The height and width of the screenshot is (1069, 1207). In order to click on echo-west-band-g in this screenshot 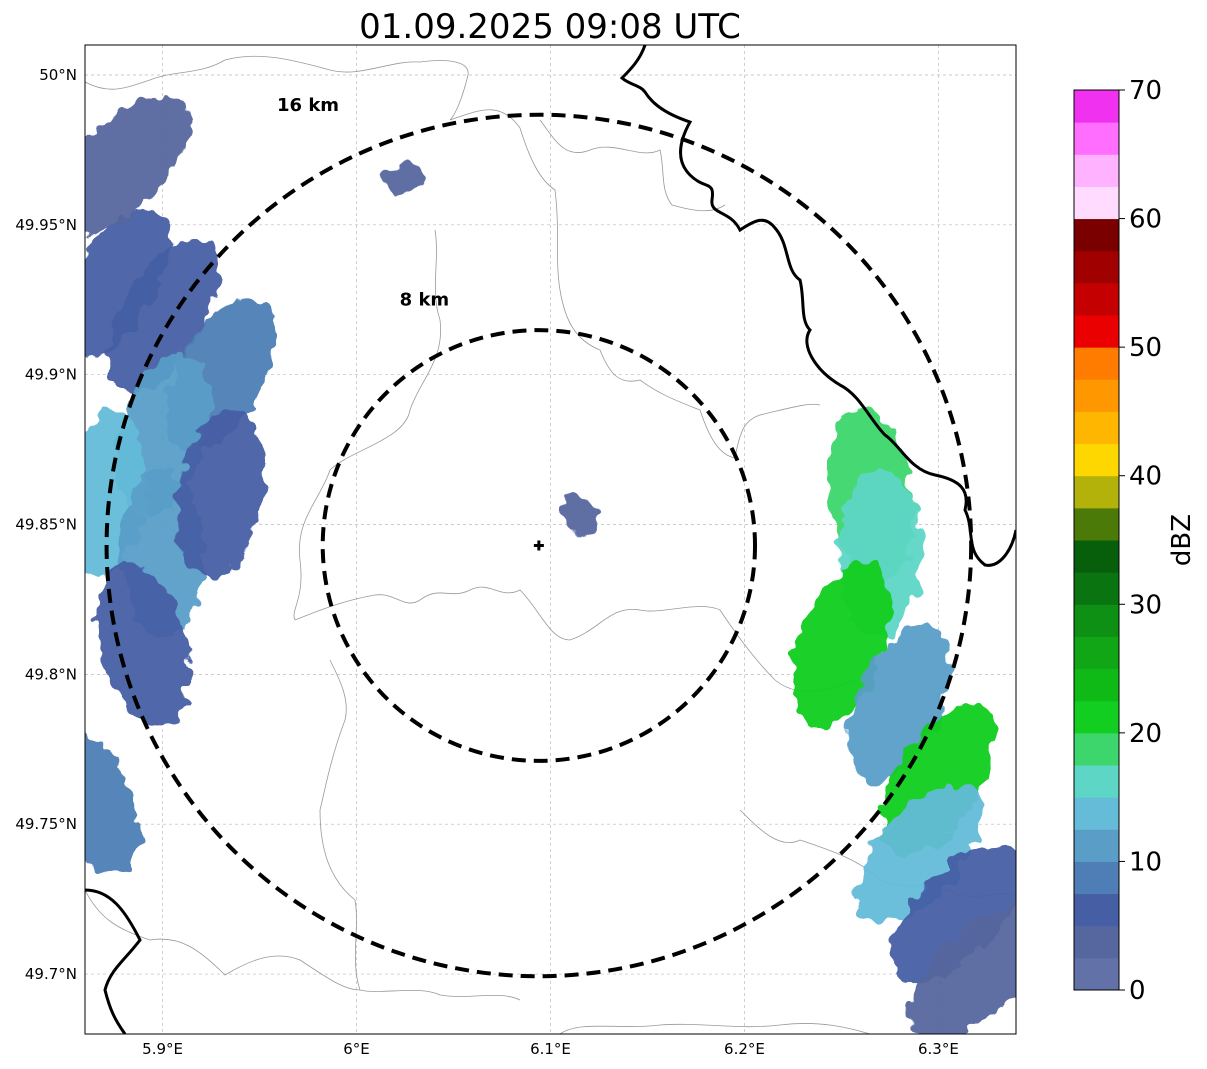, I will do `click(221, 494)`.